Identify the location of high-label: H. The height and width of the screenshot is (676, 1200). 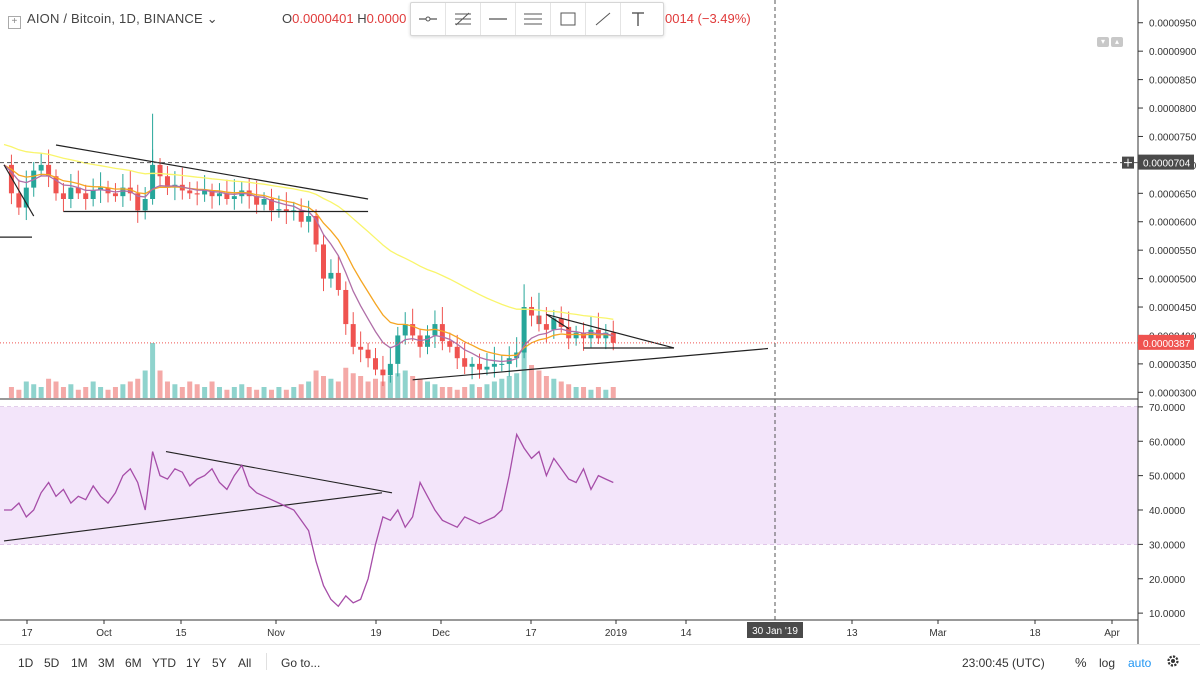
(362, 18).